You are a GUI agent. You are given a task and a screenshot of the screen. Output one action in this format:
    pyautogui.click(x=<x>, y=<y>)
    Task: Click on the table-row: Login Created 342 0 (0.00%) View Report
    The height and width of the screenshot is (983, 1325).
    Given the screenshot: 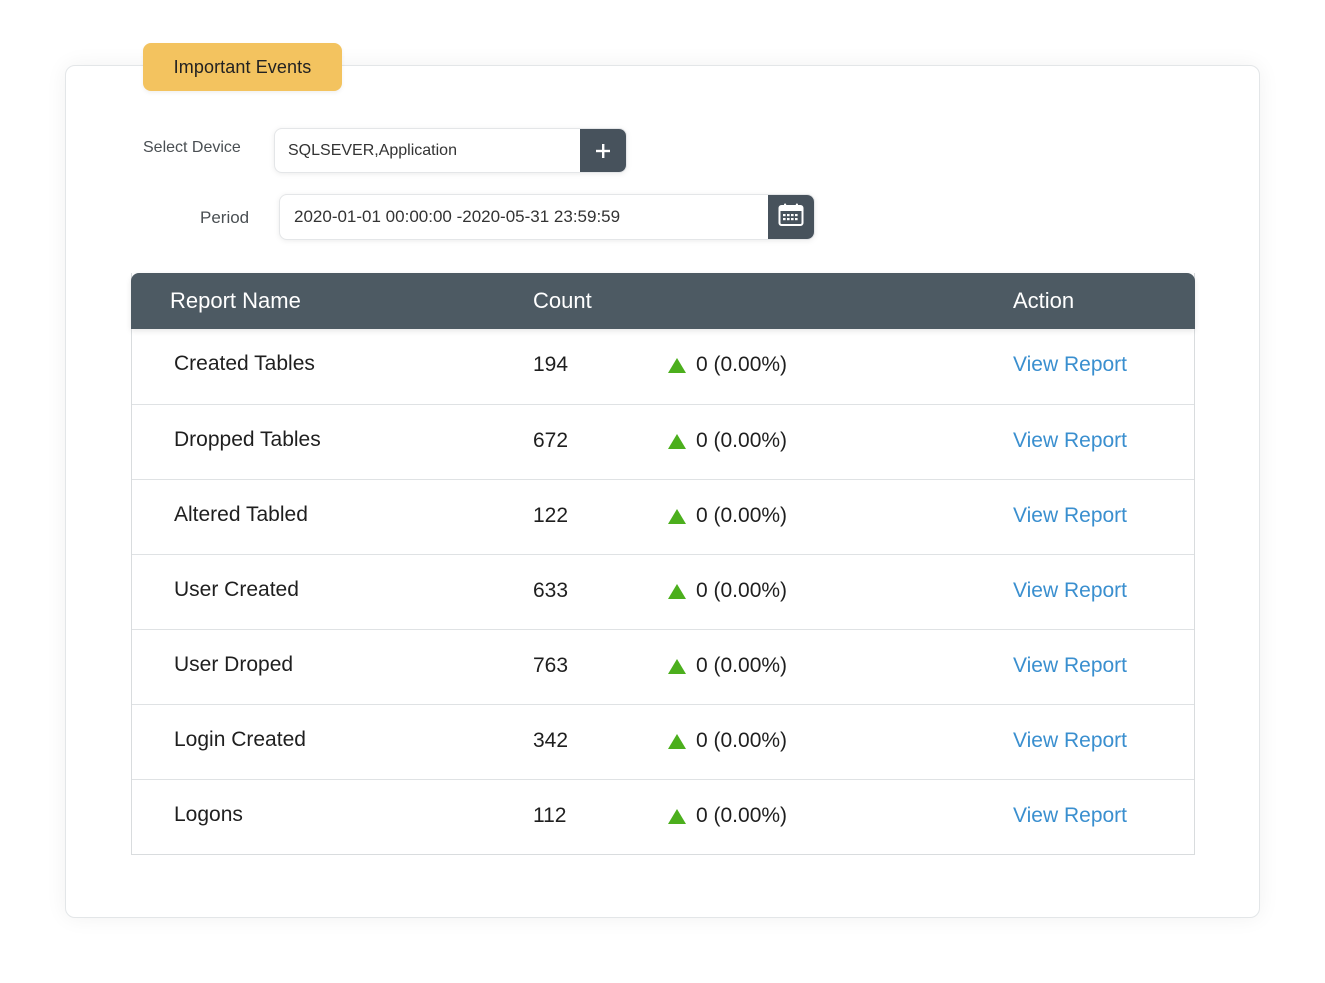 What is the action you would take?
    pyautogui.click(x=663, y=741)
    